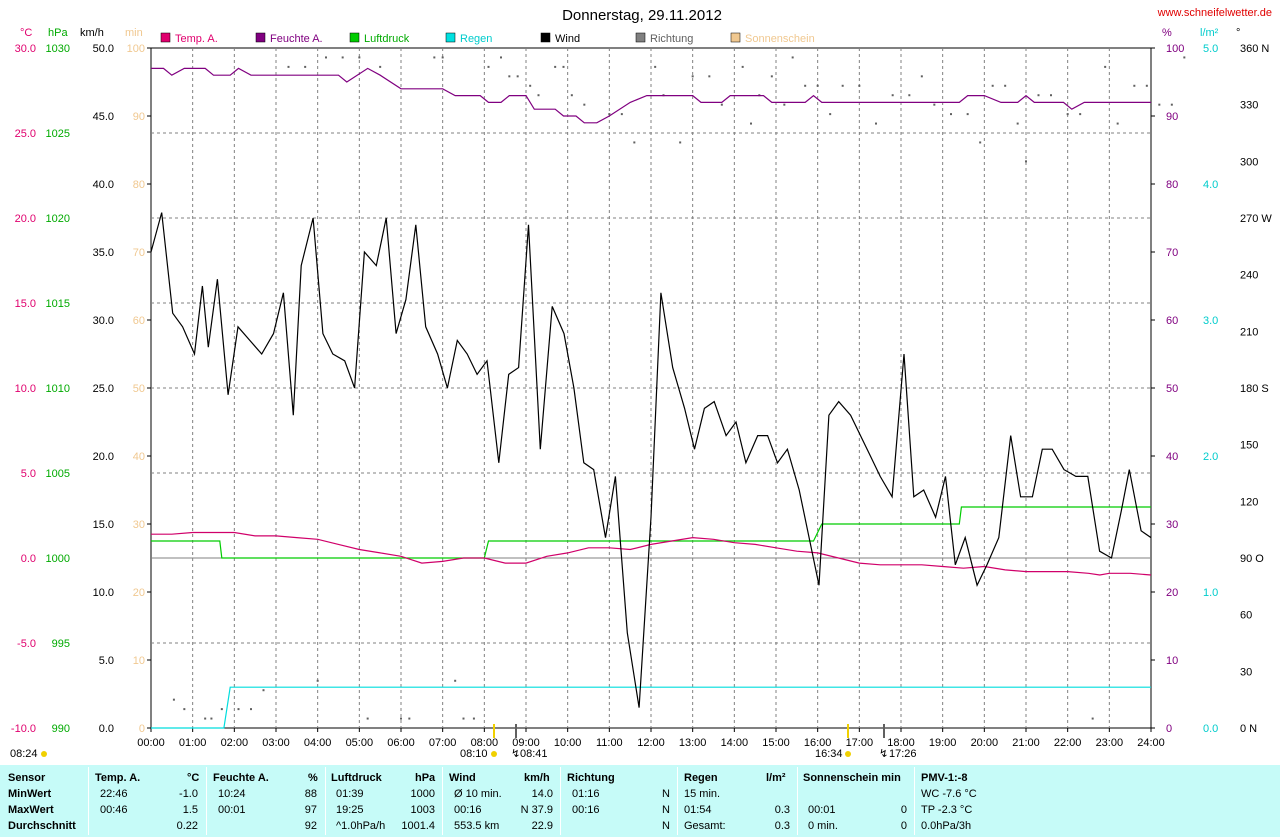  Describe the element at coordinates (468, 810) in the screenshot. I see `stats-1-wind-t: 00:16` at that location.